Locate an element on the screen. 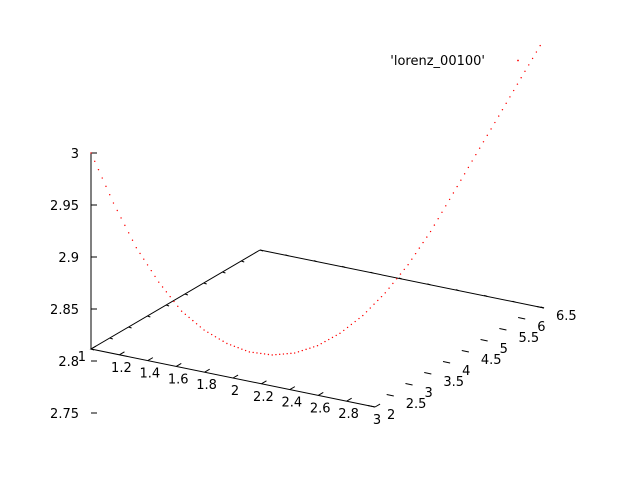 This screenshot has height=480, width=640. z-tick-label: 2.9 is located at coordinates (68, 258).